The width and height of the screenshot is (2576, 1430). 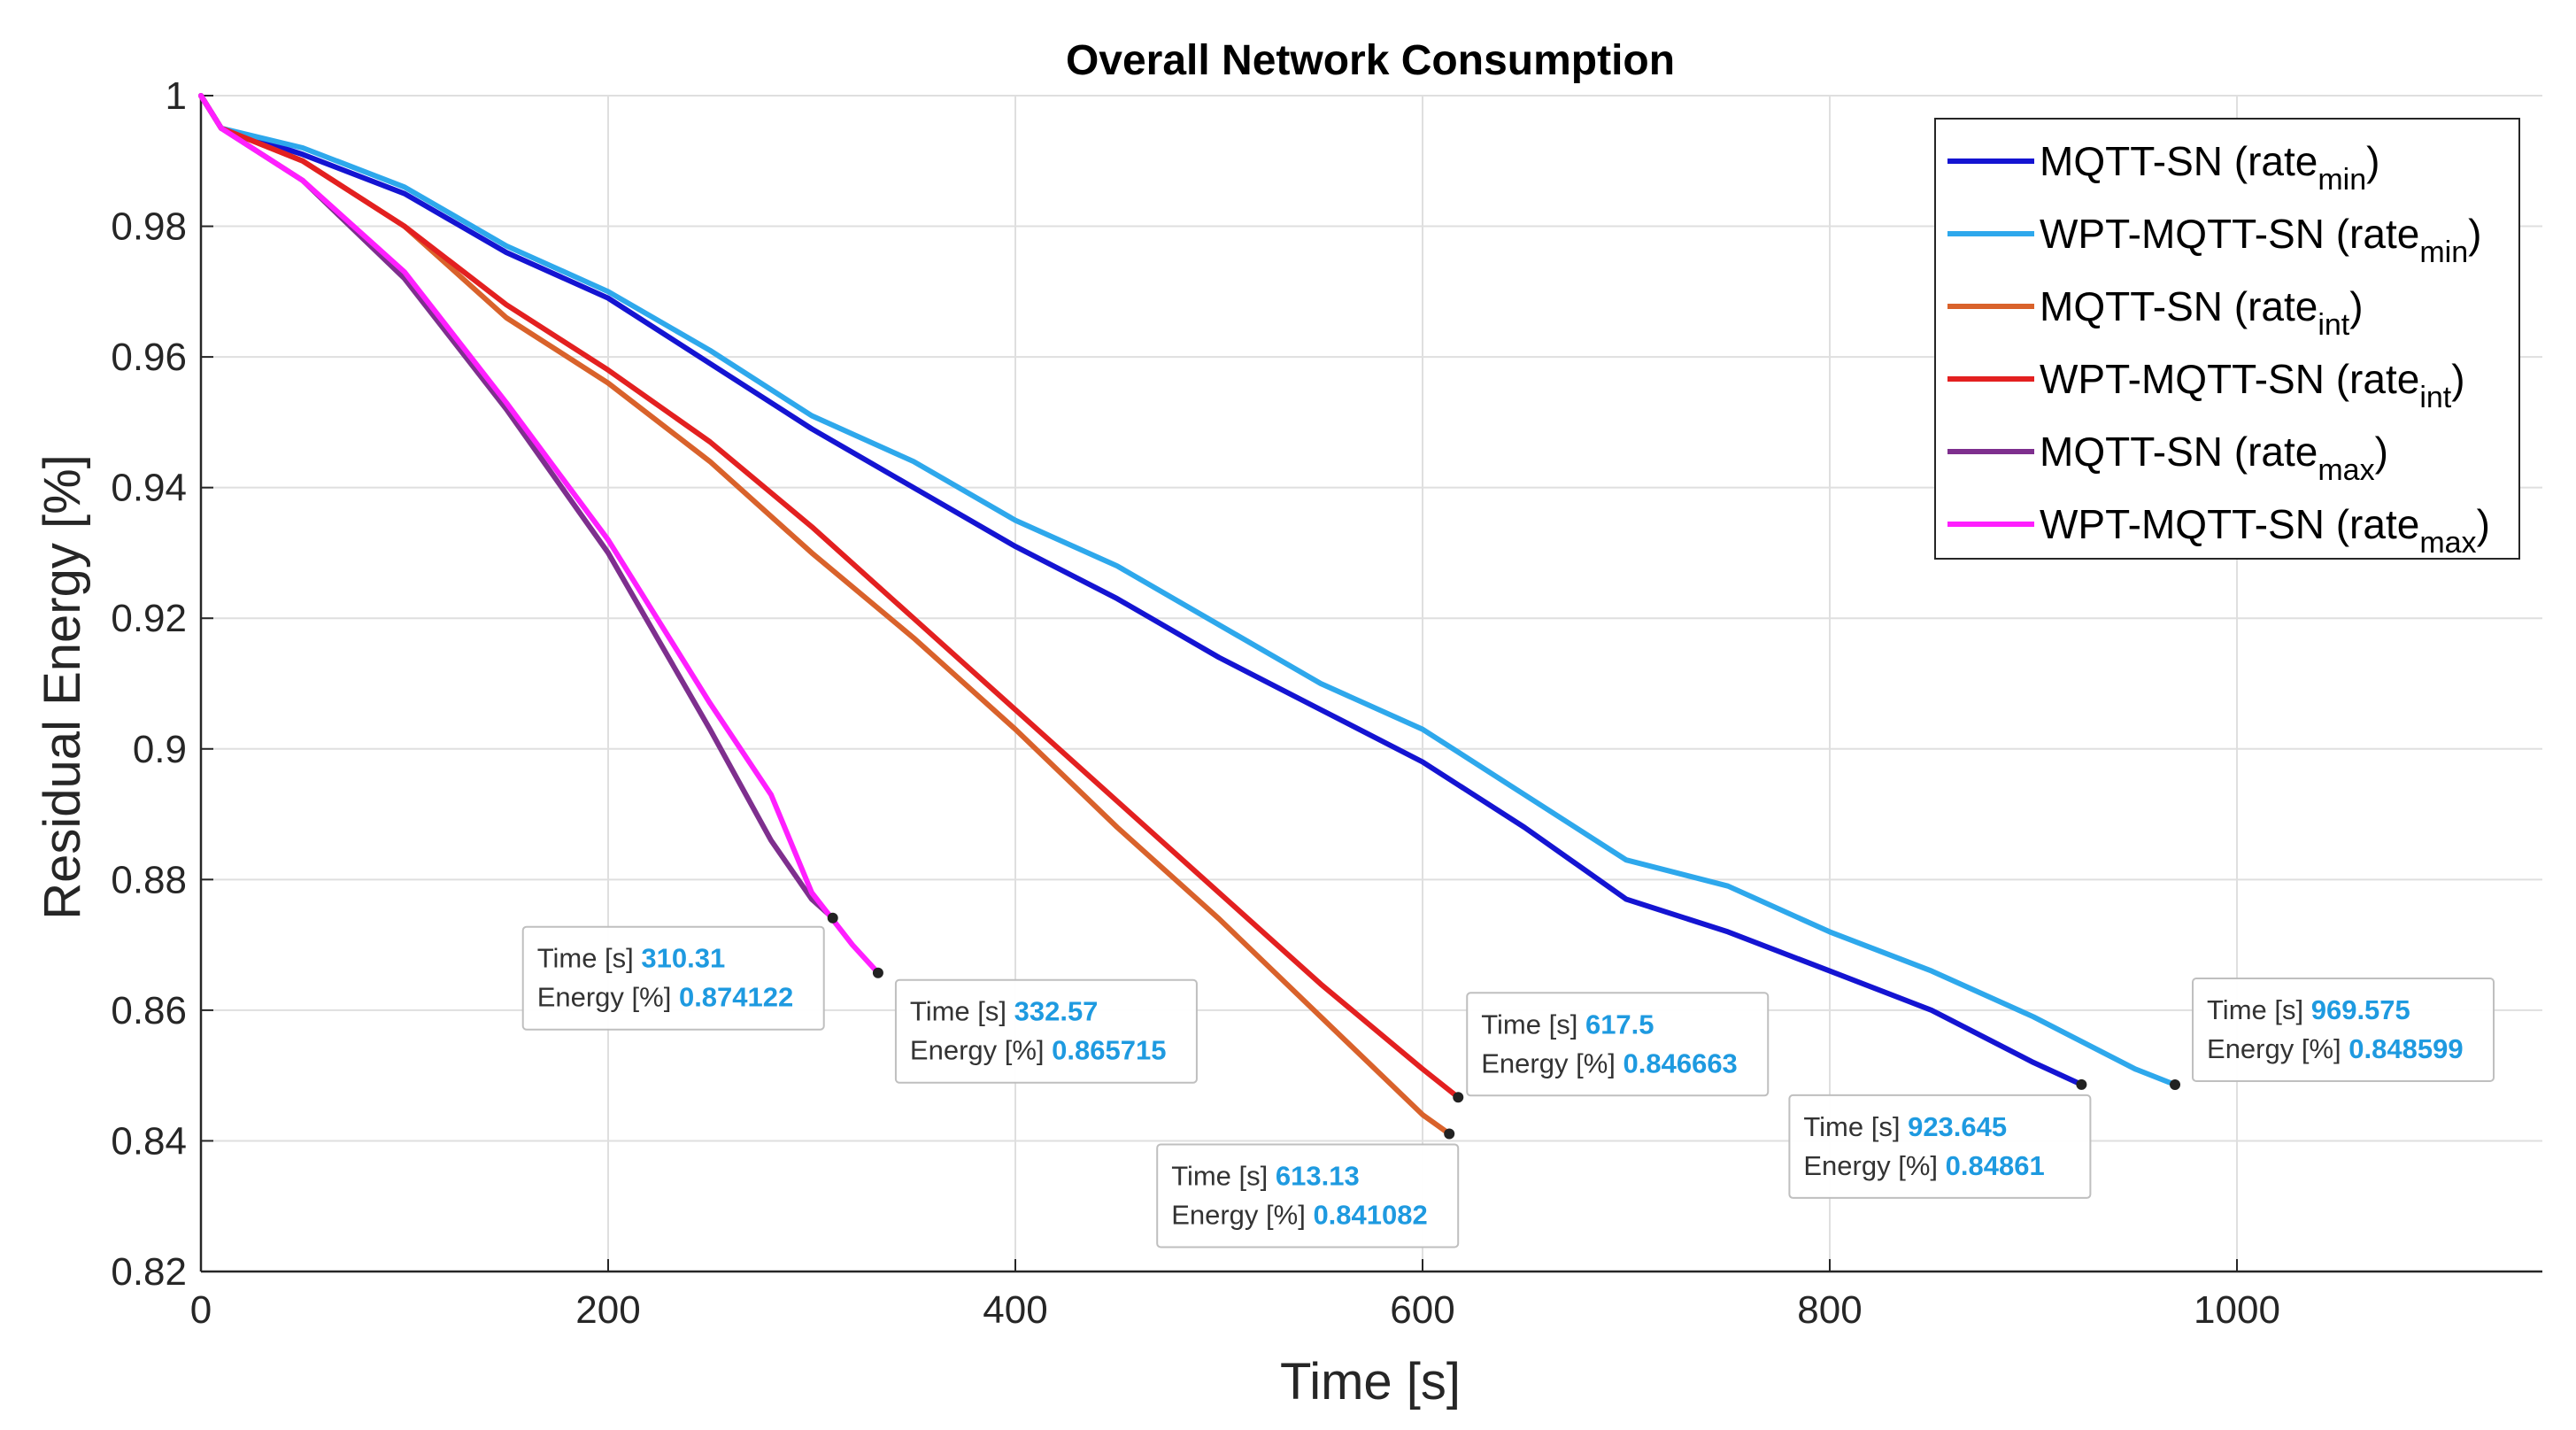 I want to click on datatip-time-key: Time [s] 613.13, so click(x=1265, y=1175).